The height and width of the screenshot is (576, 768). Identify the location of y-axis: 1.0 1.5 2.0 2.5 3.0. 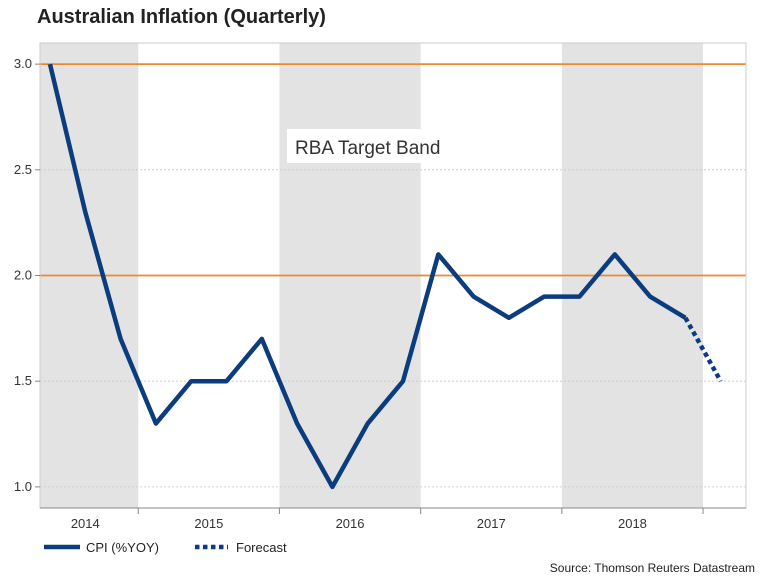
(27, 275).